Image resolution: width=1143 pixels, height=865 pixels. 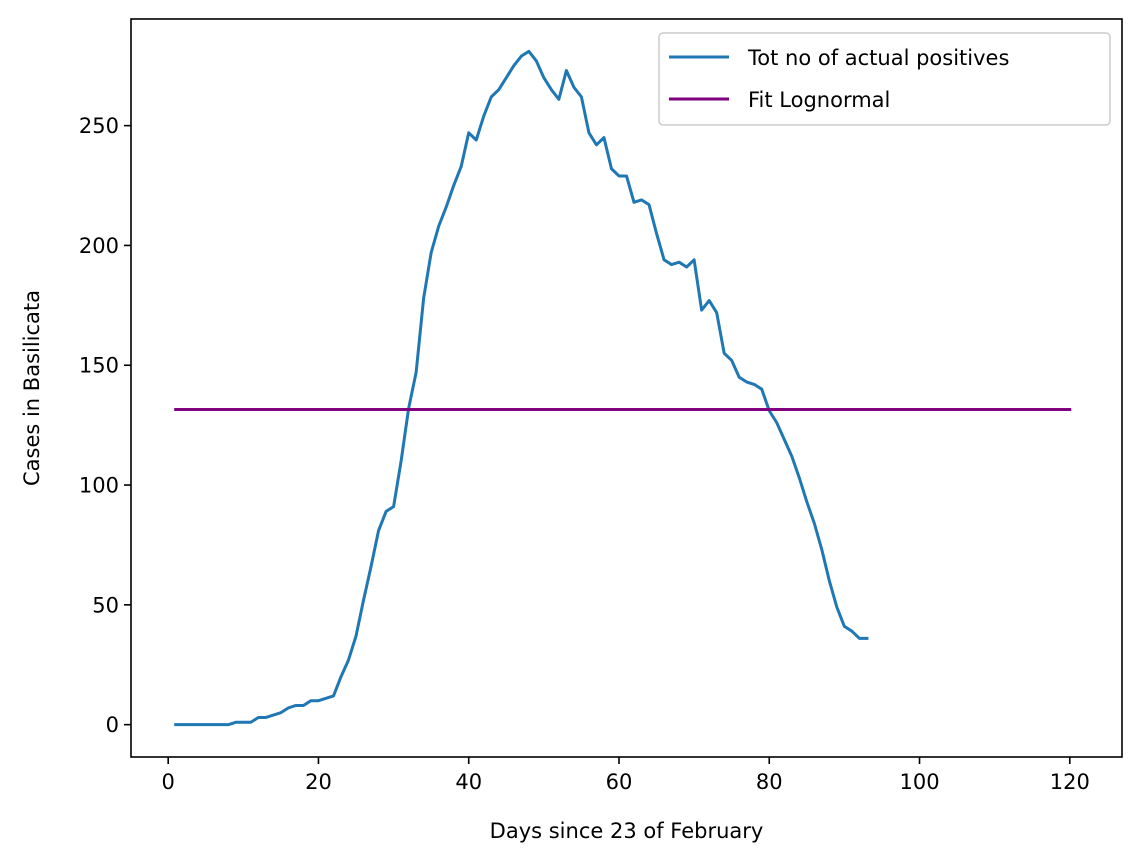 I want to click on y-tick-label: 50, so click(x=105, y=605).